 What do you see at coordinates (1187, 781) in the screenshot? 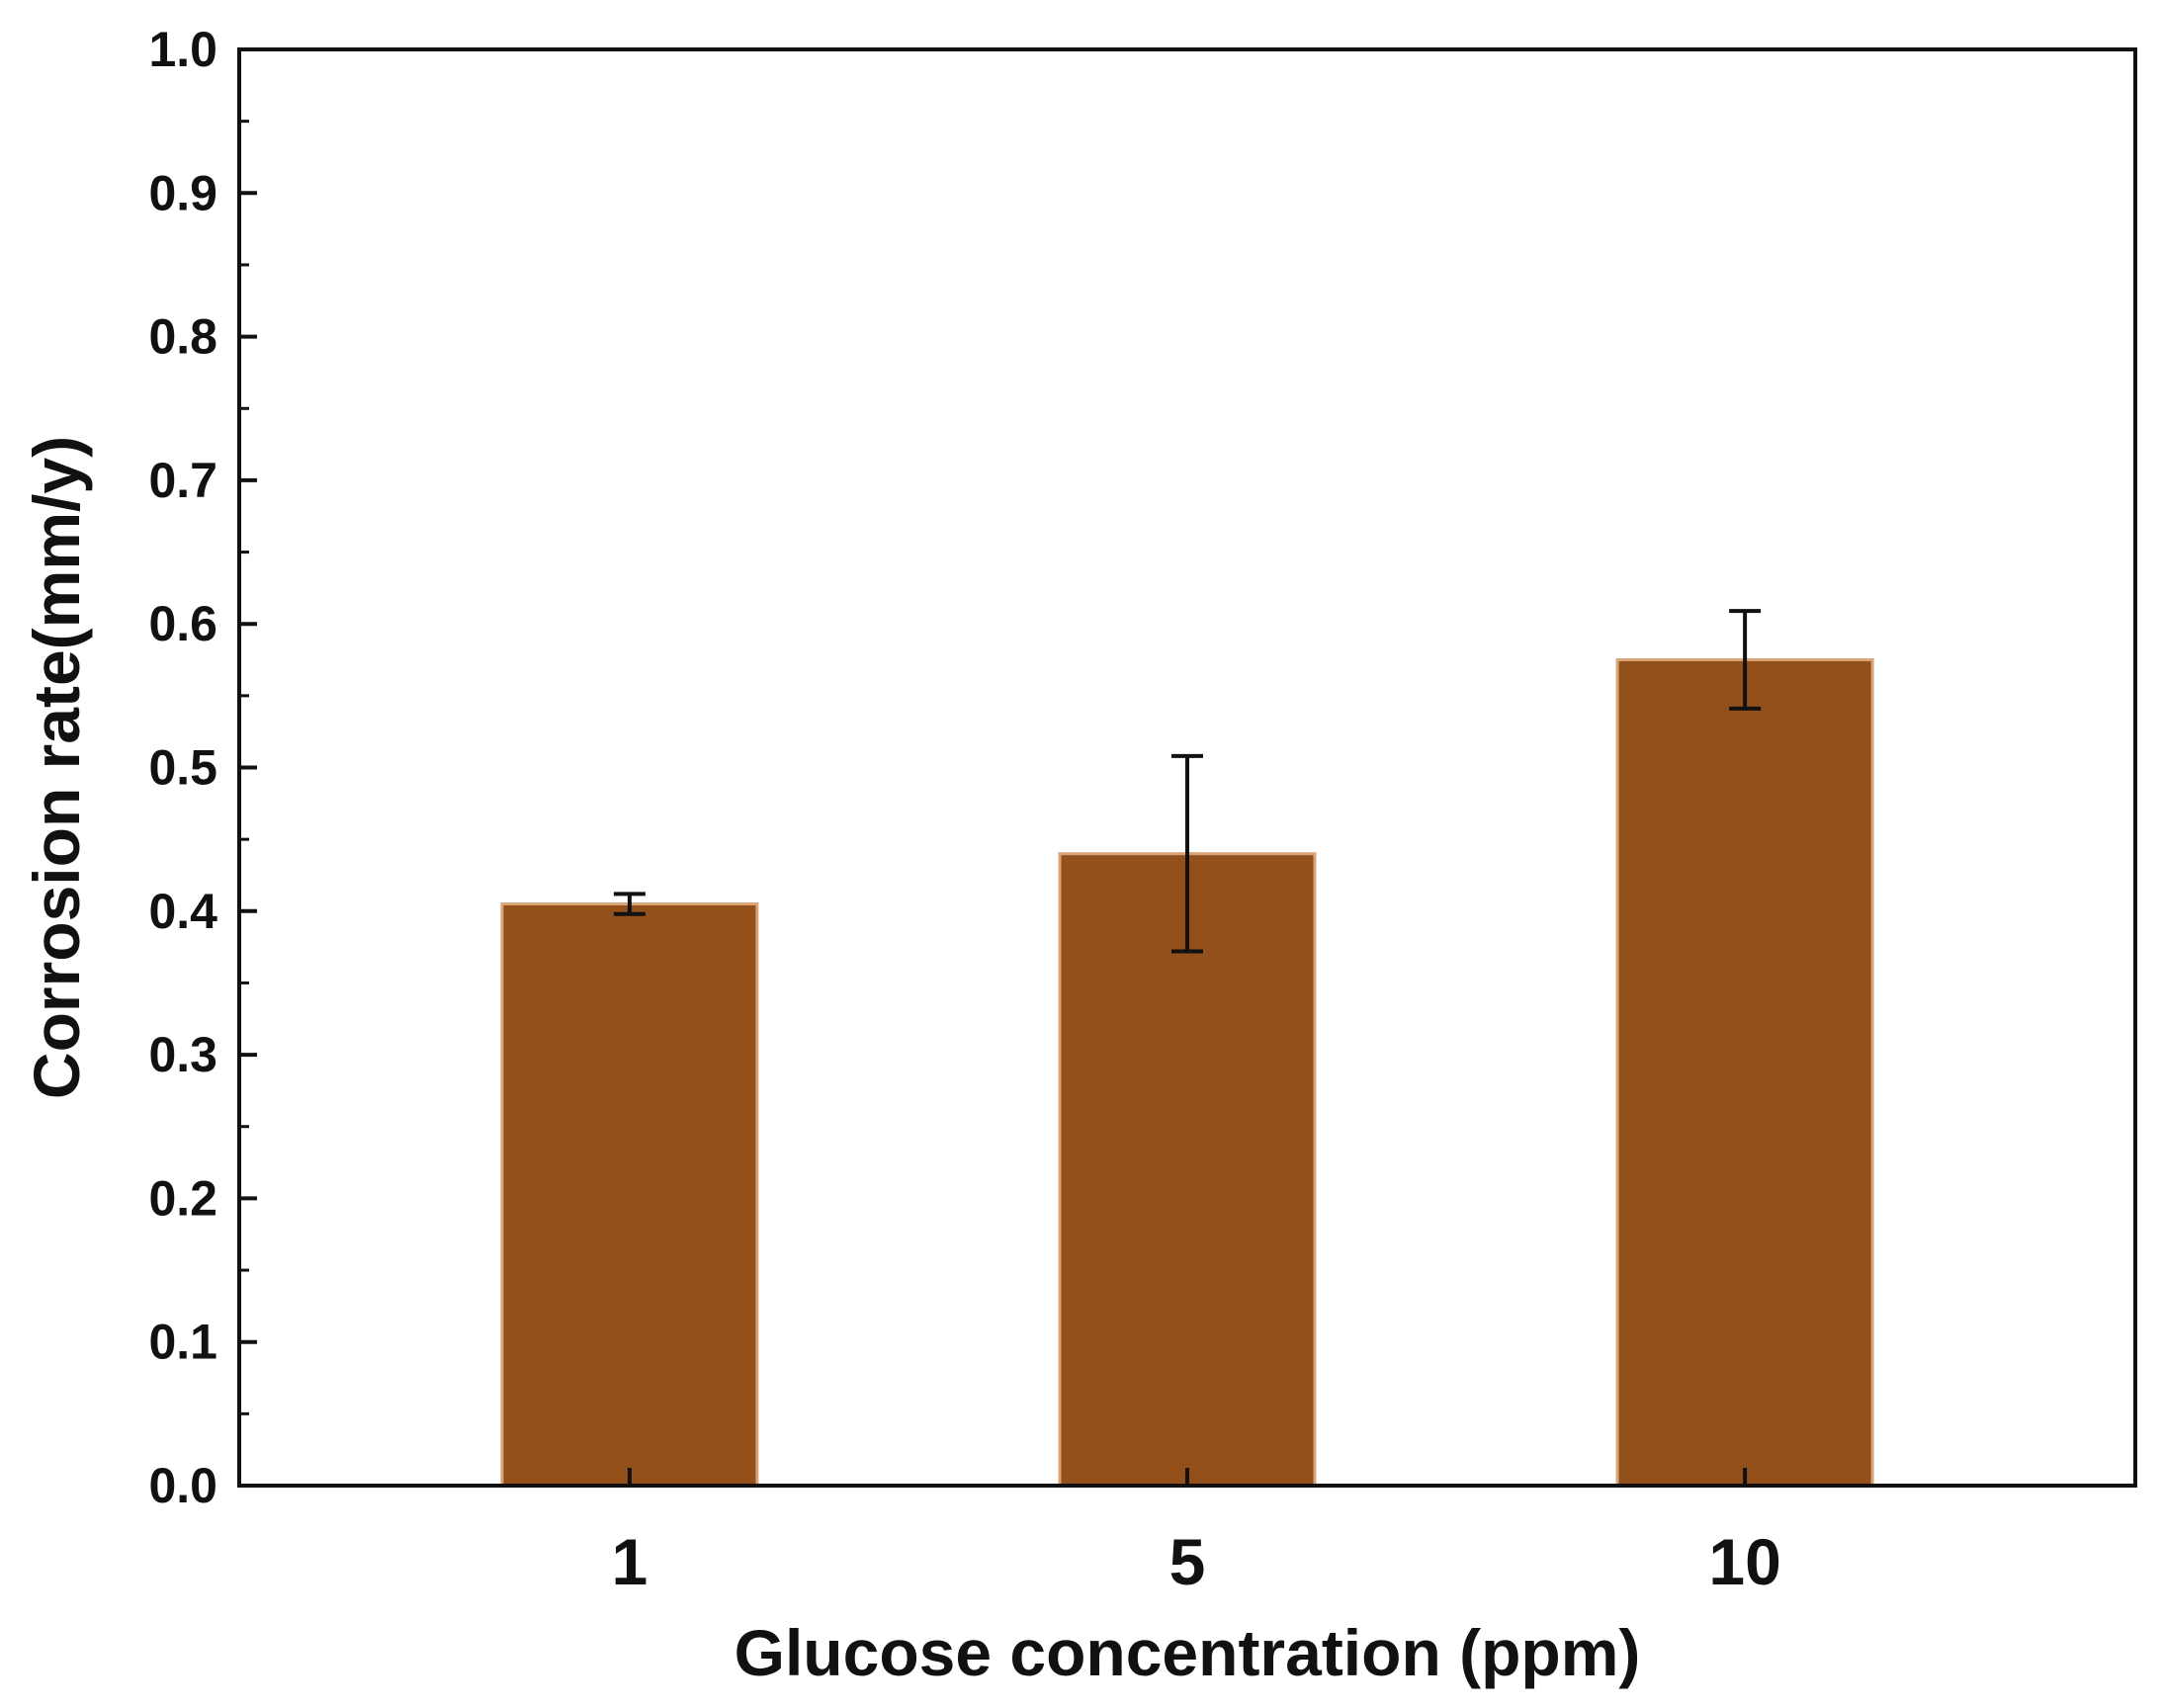
I see `error-bars-layer` at bounding box center [1187, 781].